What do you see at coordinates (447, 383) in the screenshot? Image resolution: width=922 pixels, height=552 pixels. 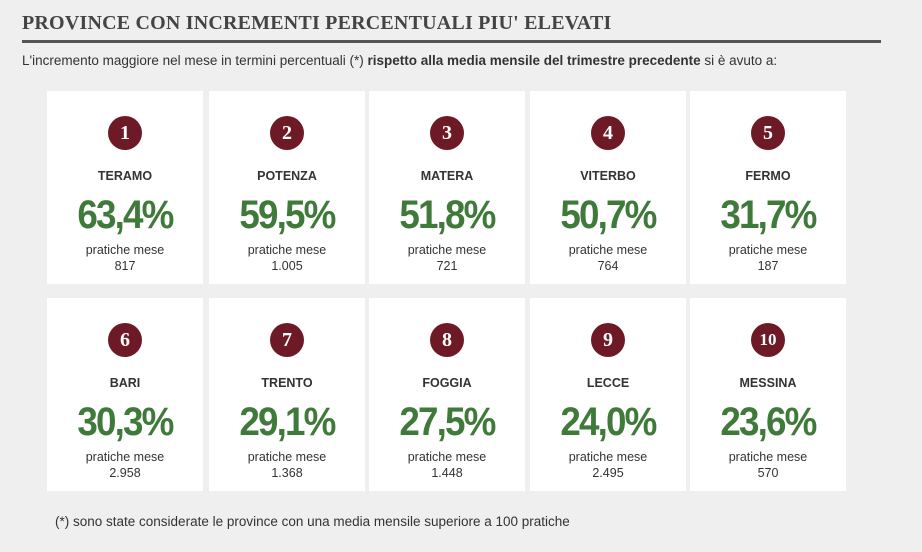 I see `province-name: FOGGIA` at bounding box center [447, 383].